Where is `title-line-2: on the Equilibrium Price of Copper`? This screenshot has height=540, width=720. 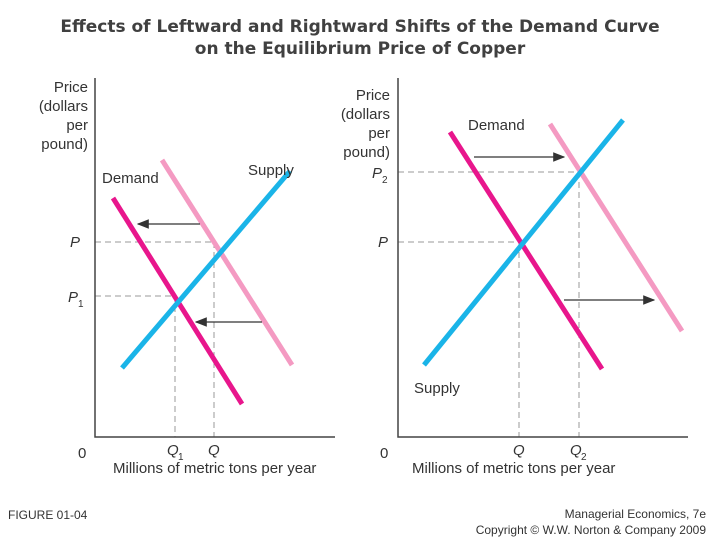 title-line-2: on the Equilibrium Price of Copper is located at coordinates (360, 49).